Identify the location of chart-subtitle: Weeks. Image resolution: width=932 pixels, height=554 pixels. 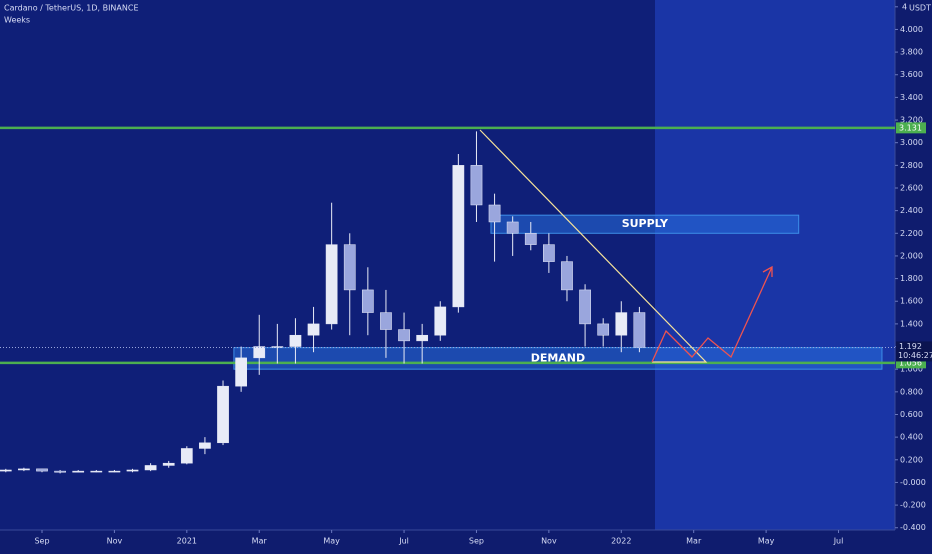
(17, 20).